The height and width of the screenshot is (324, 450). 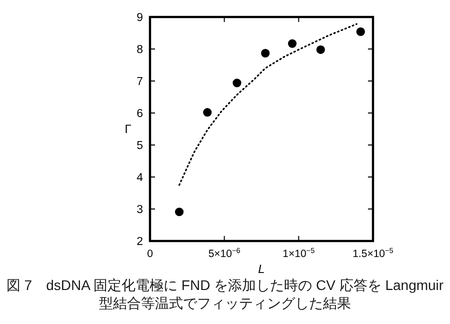 What do you see at coordinates (139, 18) in the screenshot?
I see `y-tick-label: 9` at bounding box center [139, 18].